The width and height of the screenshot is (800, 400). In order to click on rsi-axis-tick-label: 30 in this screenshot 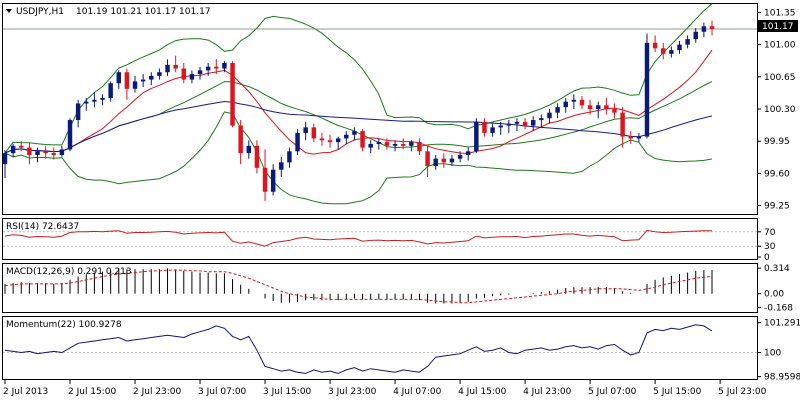, I will do `click(770, 247)`.